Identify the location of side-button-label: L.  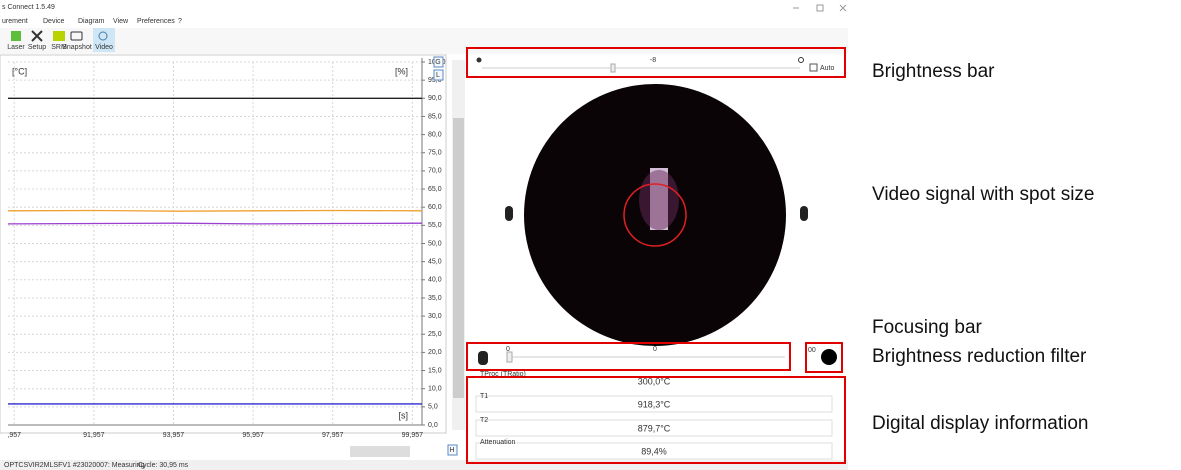
(438, 75).